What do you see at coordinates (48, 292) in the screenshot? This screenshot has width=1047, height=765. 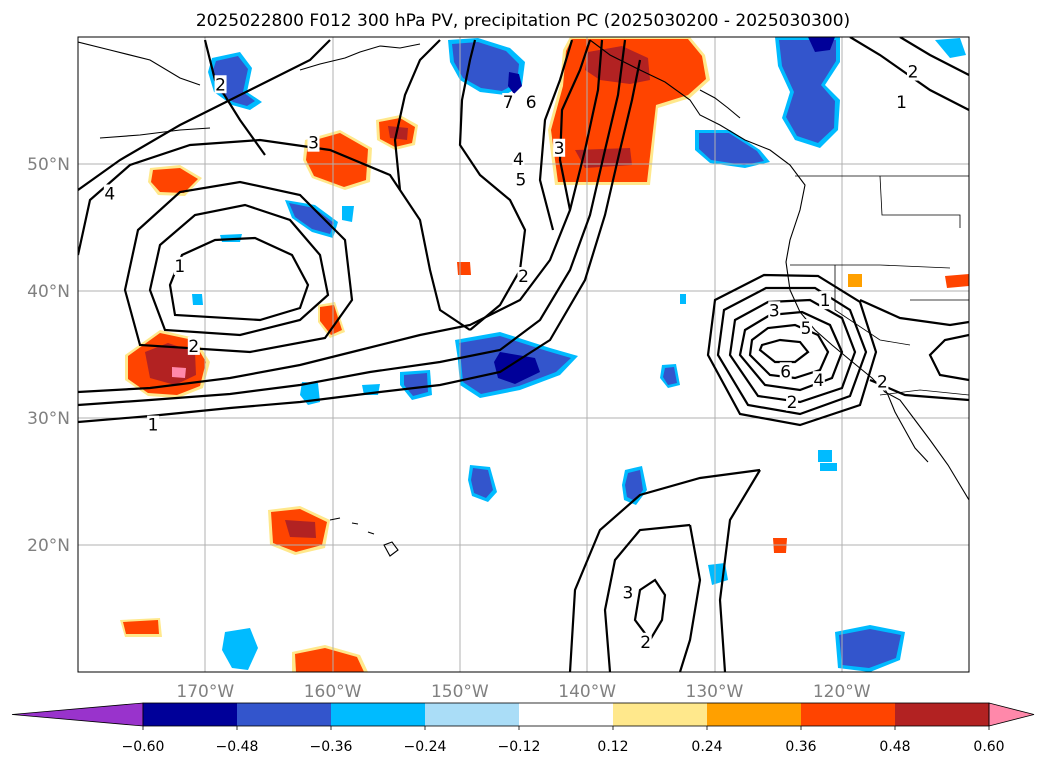 I see `lat-label: 40°N` at bounding box center [48, 292].